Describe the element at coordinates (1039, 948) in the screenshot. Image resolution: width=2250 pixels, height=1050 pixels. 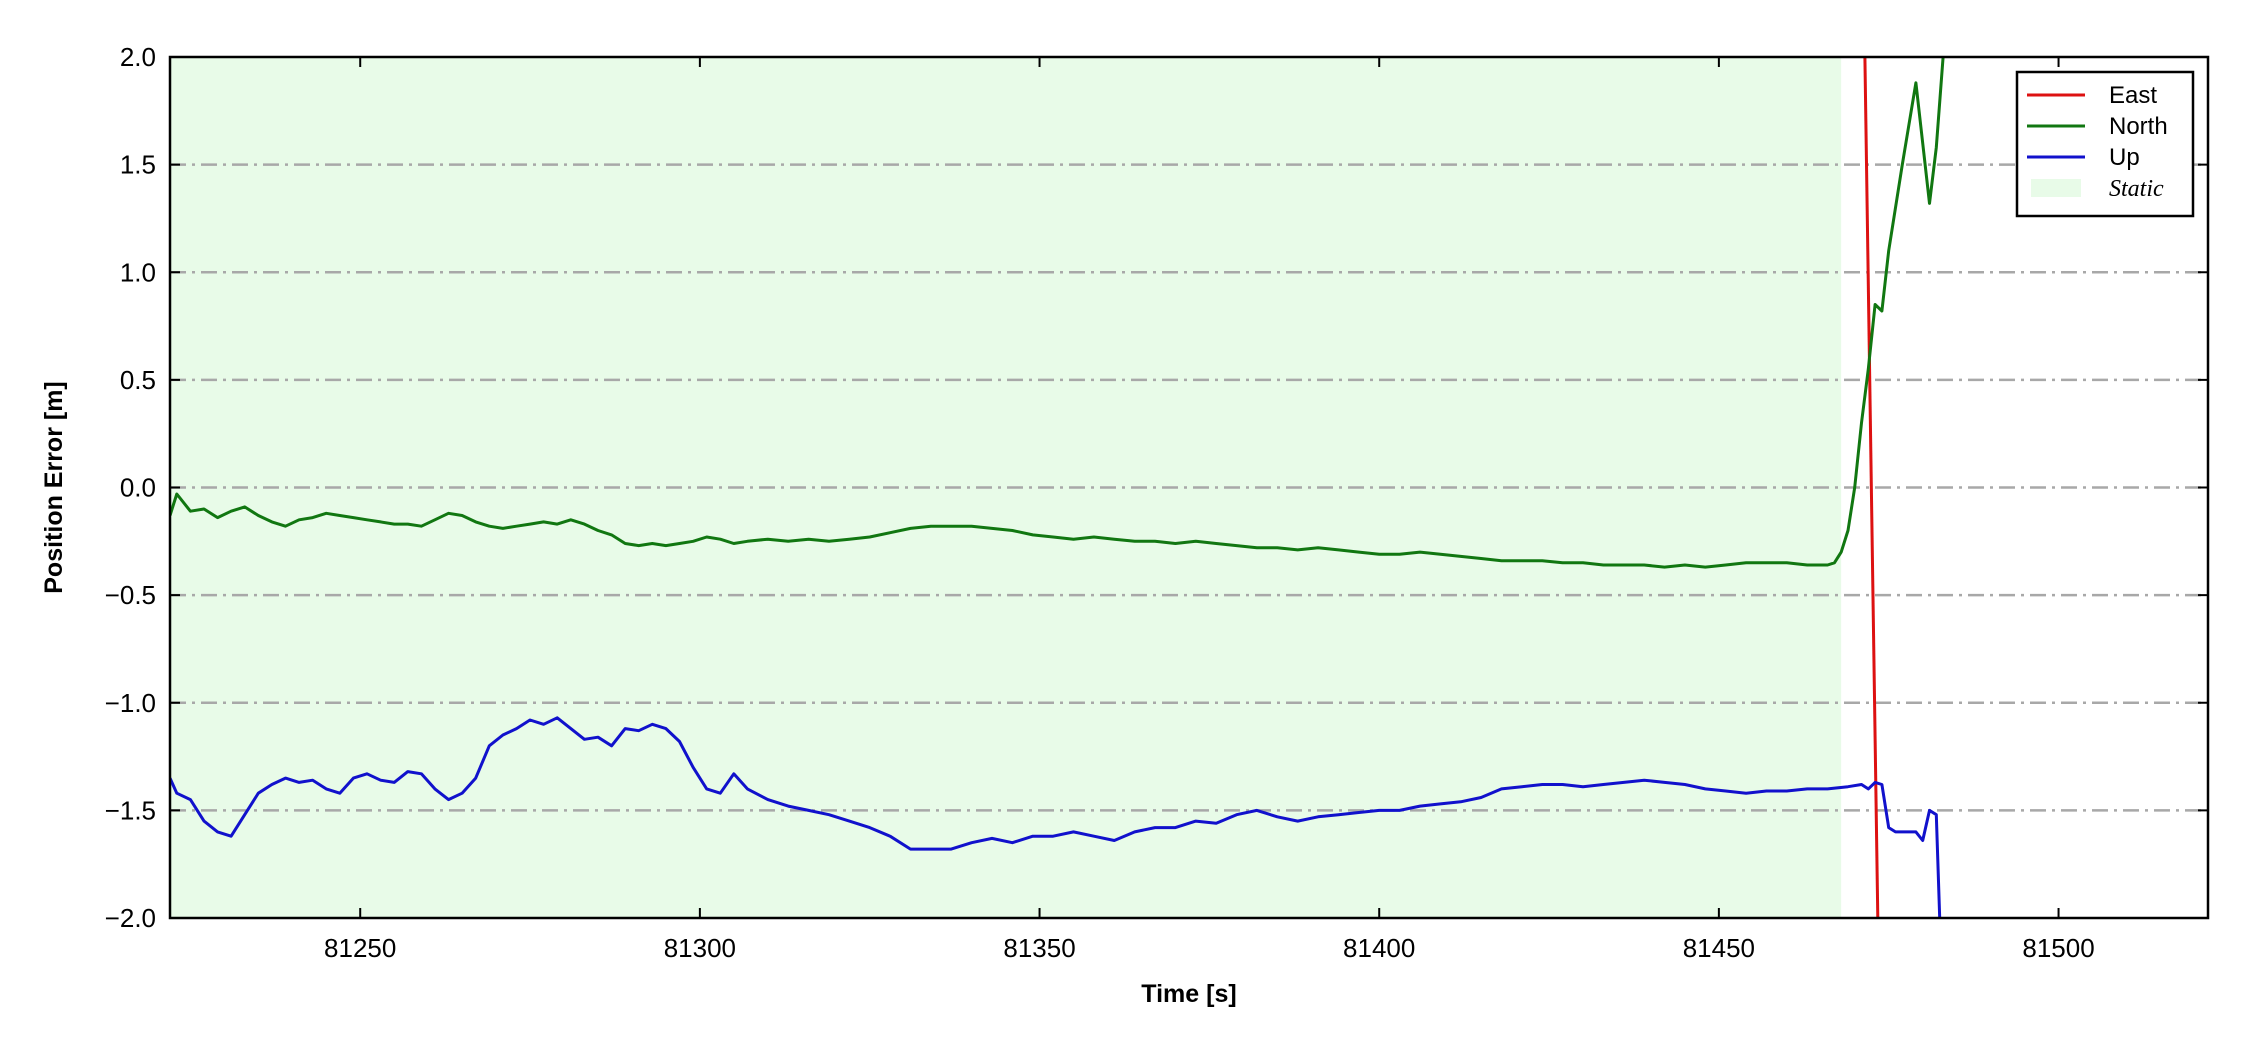
I see `x-tick-label-2: 81350` at that location.